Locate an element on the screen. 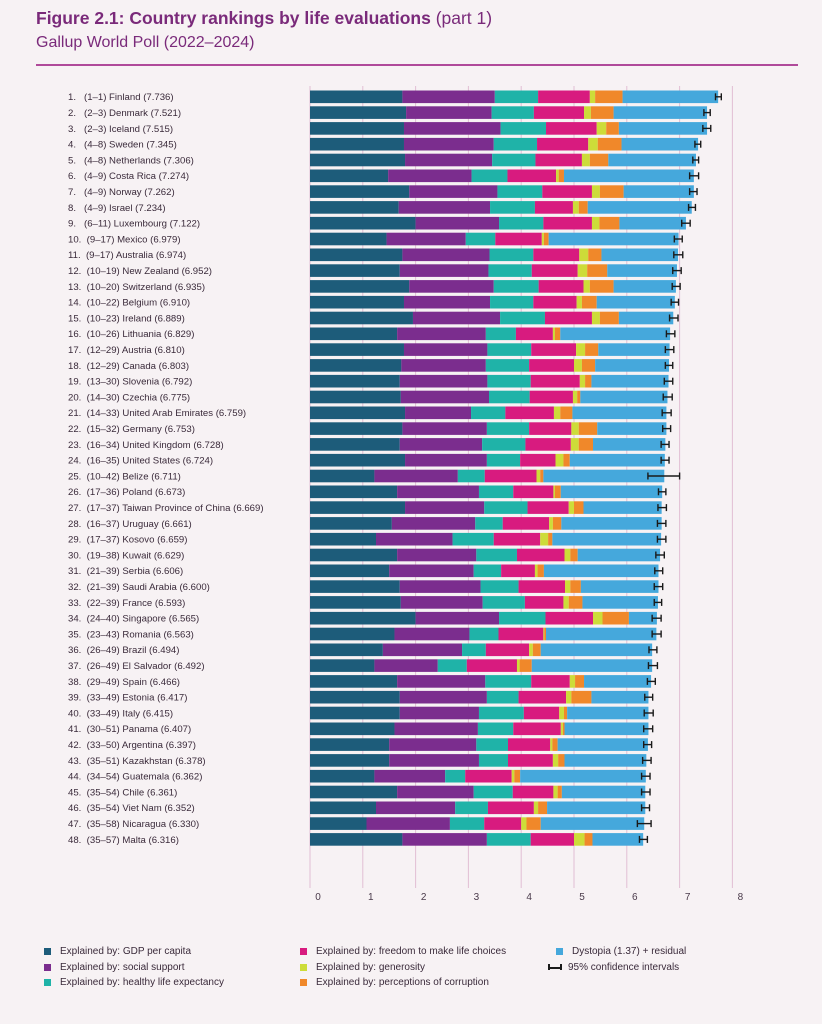 The width and height of the screenshot is (822, 1024). row-label: 7. (4–9) Norway (7.262) is located at coordinates (121, 192).